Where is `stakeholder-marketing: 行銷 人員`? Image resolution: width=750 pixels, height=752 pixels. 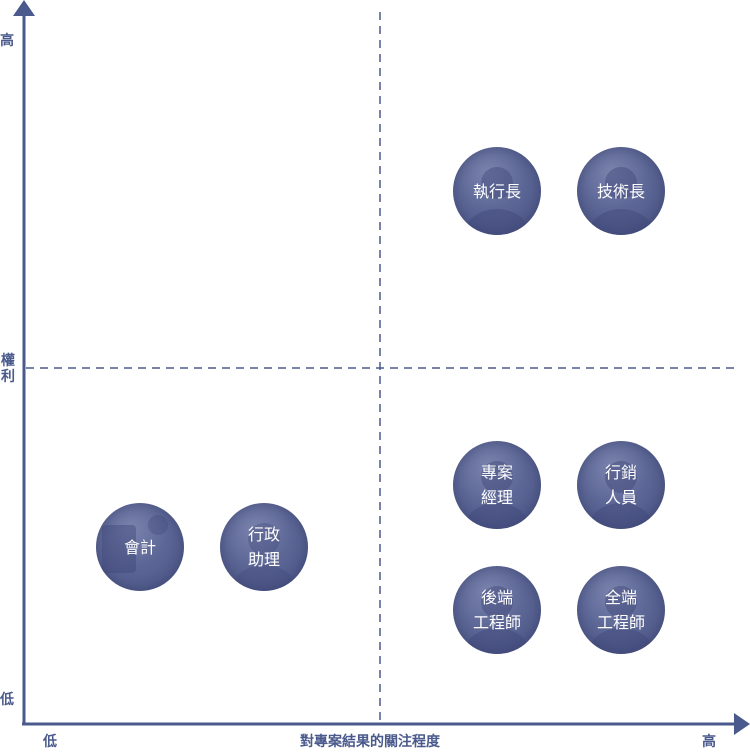 stakeholder-marketing: 行銷 人員 is located at coordinates (621, 485).